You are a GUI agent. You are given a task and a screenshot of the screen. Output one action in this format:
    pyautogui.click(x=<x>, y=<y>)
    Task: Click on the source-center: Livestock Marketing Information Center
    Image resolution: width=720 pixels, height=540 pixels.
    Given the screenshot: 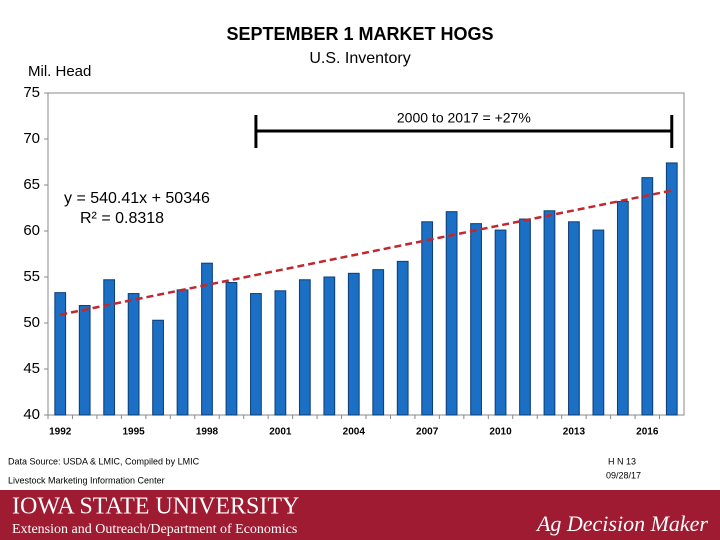 What is the action you would take?
    pyautogui.click(x=86, y=480)
    